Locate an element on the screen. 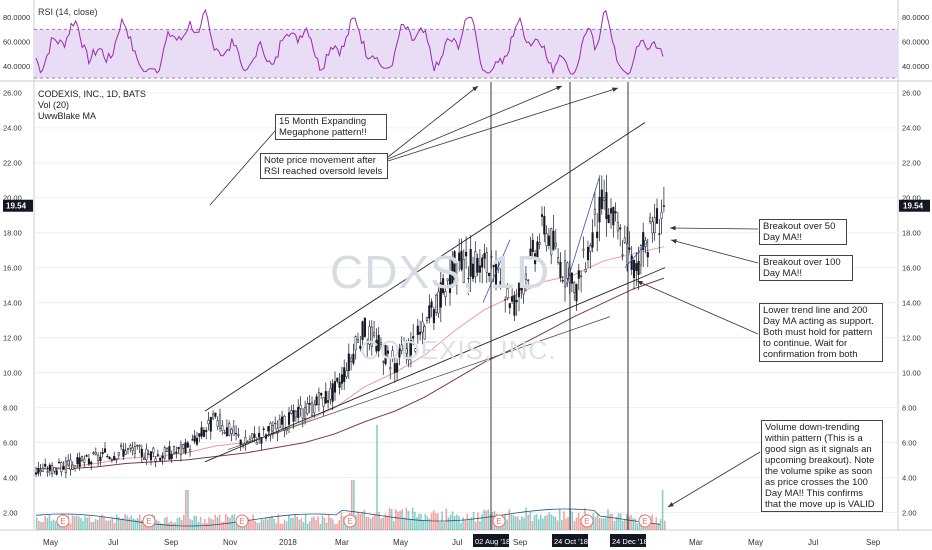 The width and height of the screenshot is (932, 550). time-axis-label: Sep is located at coordinates (873, 542).